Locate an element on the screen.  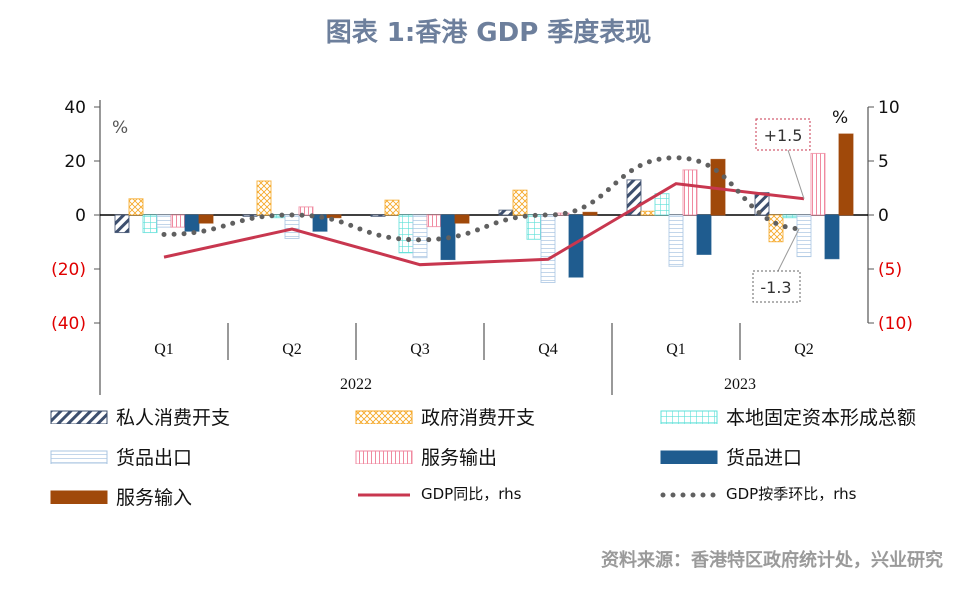
left-tick-label: (20) is located at coordinates (68, 270).